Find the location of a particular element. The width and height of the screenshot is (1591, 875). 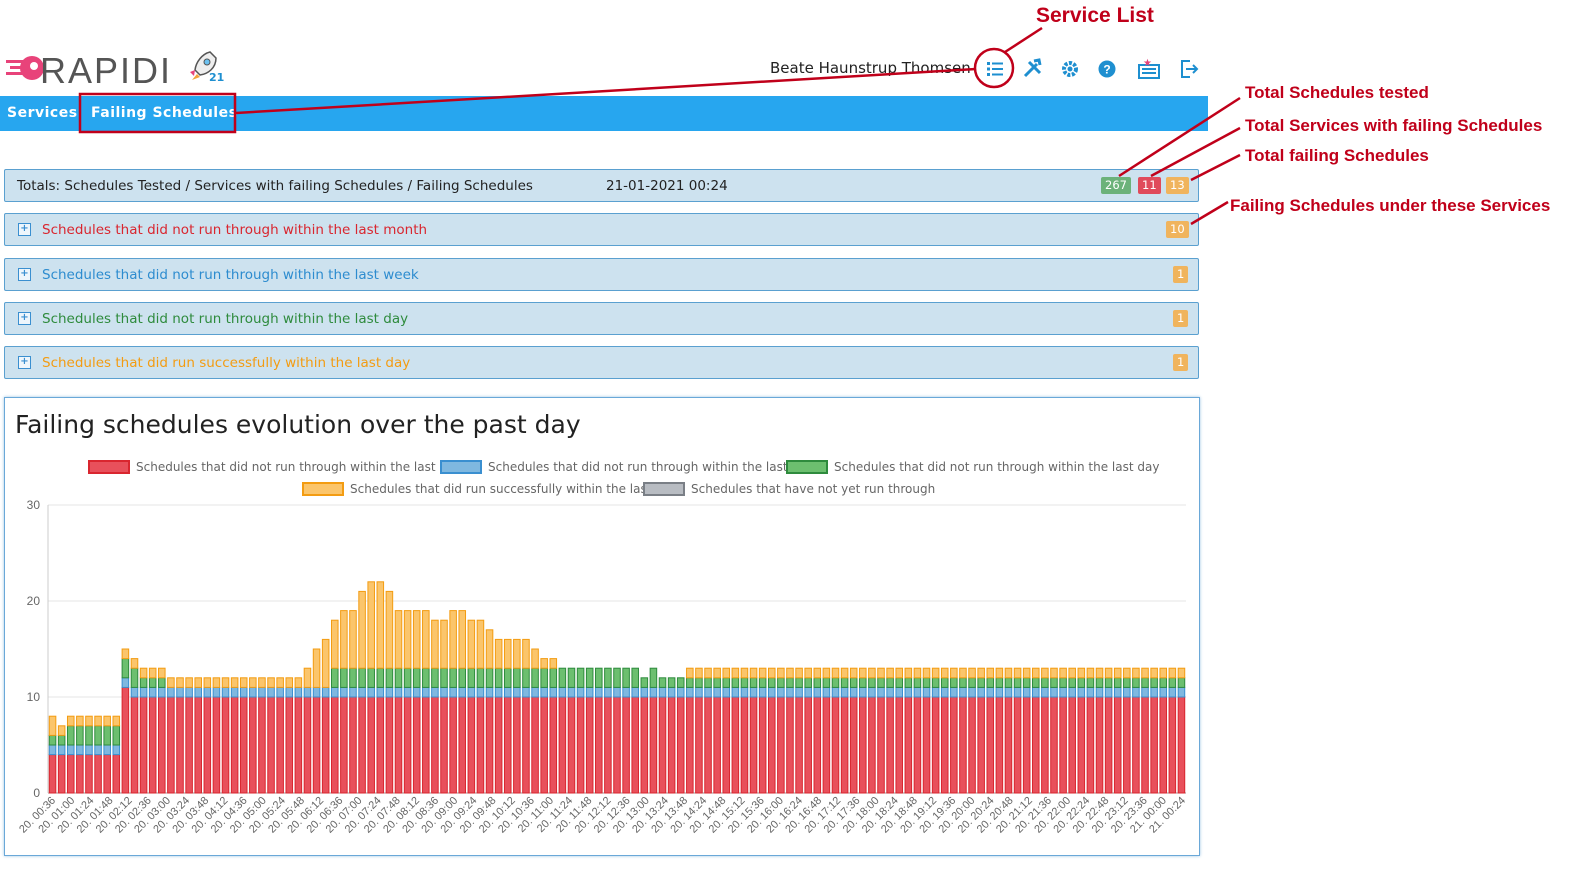

news-icon: ★ is located at coordinates (1149, 69).